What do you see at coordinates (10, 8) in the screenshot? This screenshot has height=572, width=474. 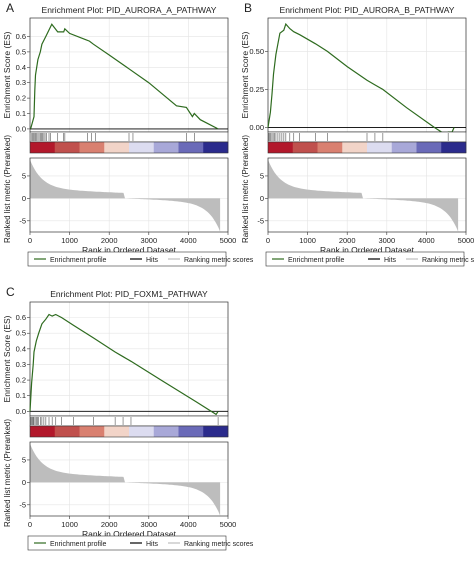 I see `panel-letter: A` at bounding box center [10, 8].